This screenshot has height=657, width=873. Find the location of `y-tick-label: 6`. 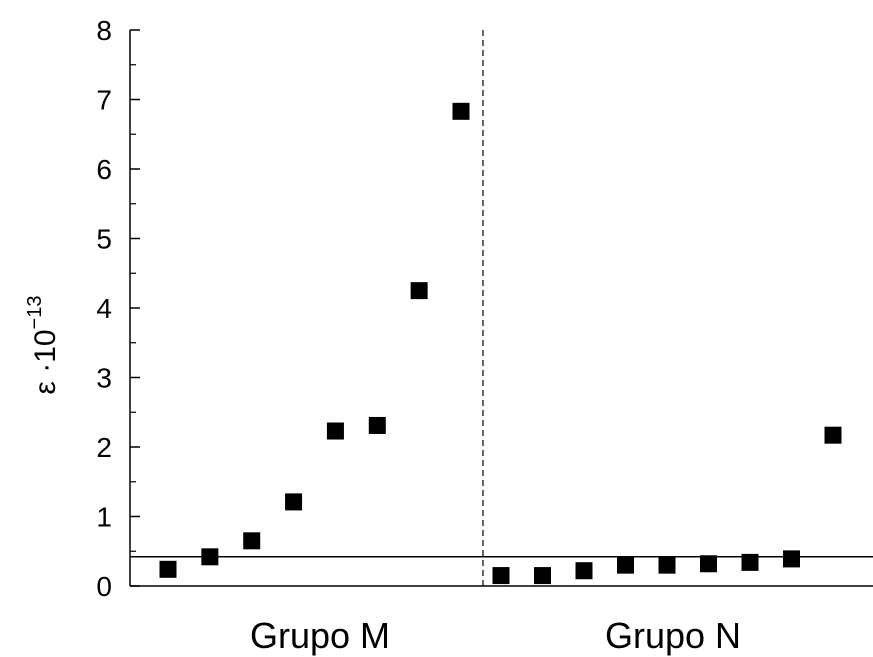

y-tick-label: 6 is located at coordinates (104, 169).